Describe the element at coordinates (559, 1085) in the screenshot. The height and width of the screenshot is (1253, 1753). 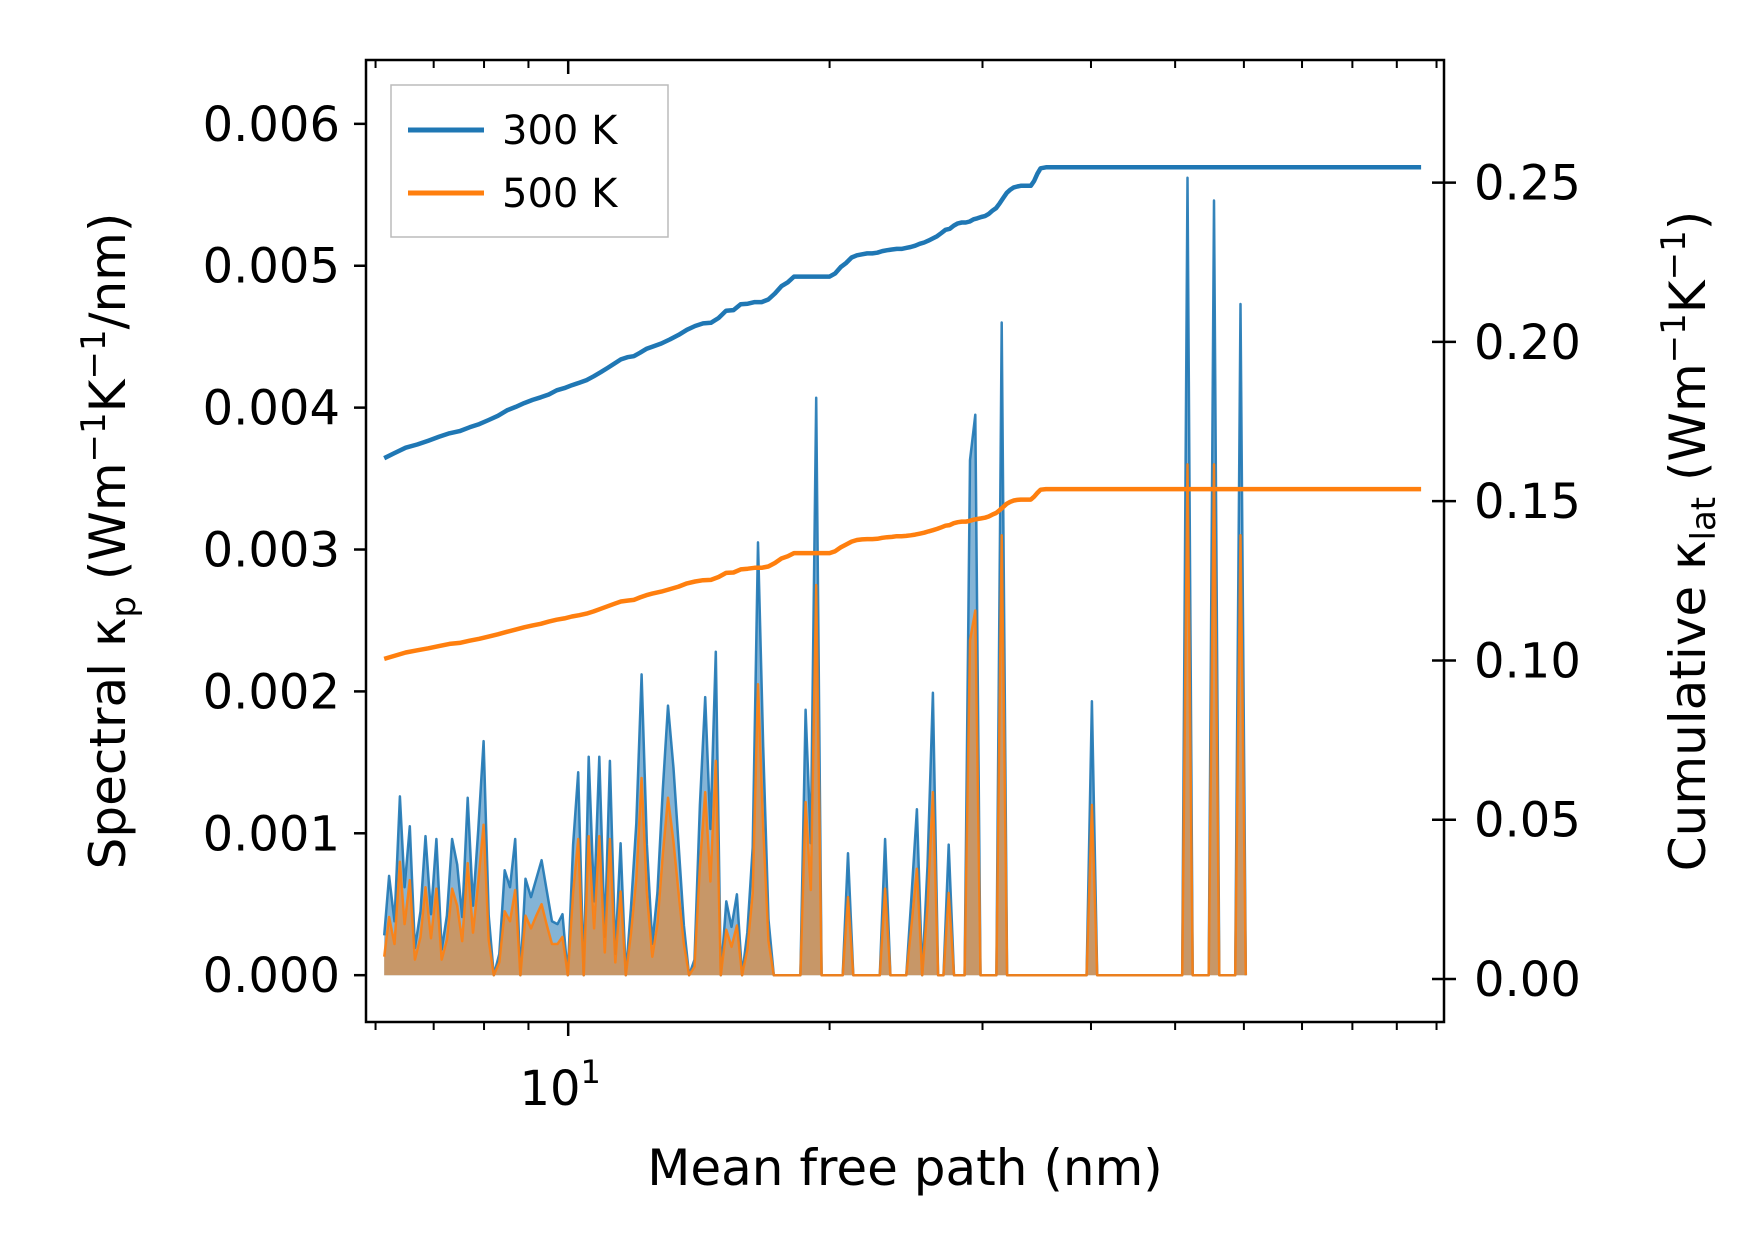
I see `x-tick-label: 101` at that location.